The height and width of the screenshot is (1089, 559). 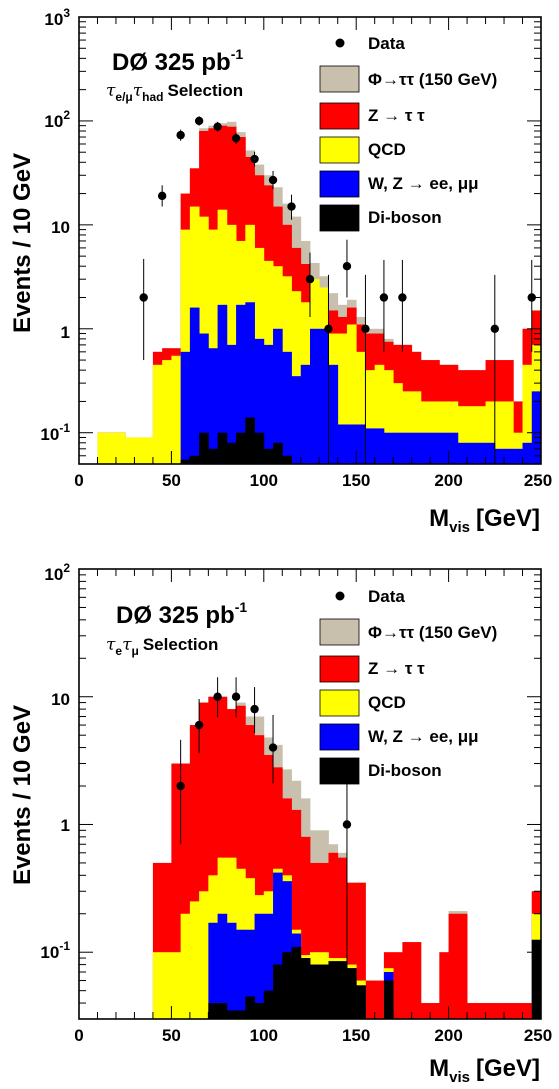 I want to click on data-points-bottom, so click(x=264, y=848).